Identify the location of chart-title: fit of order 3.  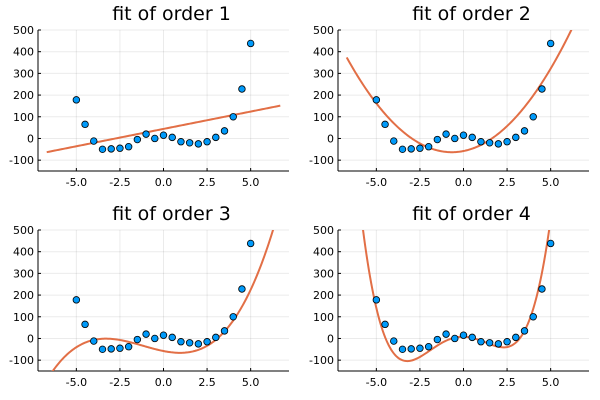
(171, 214).